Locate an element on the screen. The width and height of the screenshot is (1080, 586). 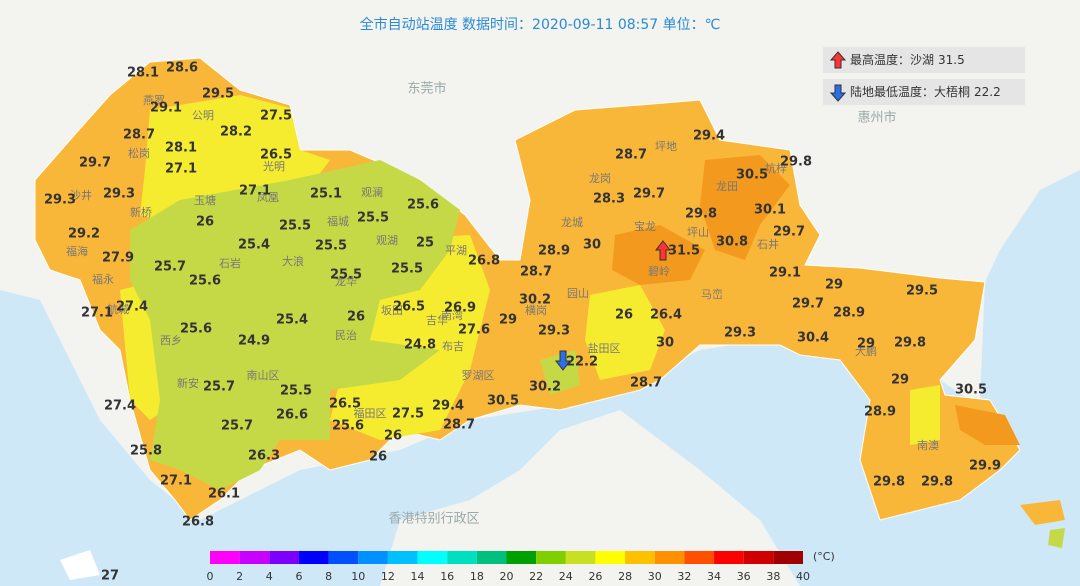
title: 全市自动站温度 数据时间：2020-09-11 08:57 单位：℃ is located at coordinates (540, 24).